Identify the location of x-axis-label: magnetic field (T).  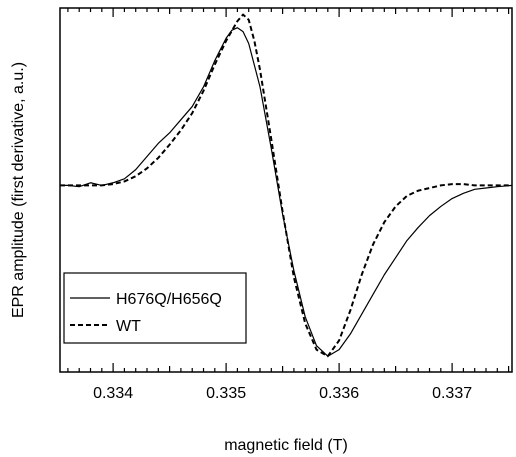
(286, 445).